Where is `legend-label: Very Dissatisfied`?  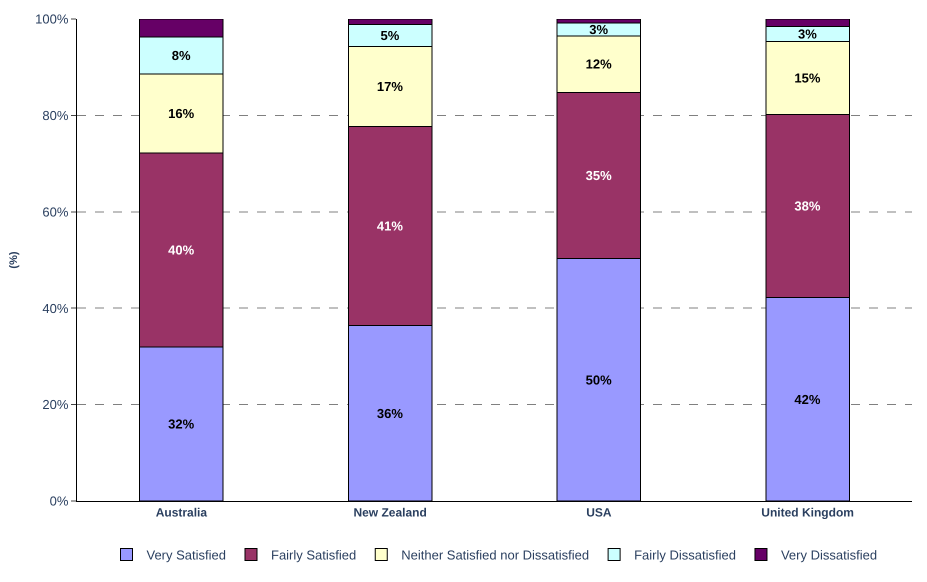
legend-label: Very Dissatisfied is located at coordinates (829, 555).